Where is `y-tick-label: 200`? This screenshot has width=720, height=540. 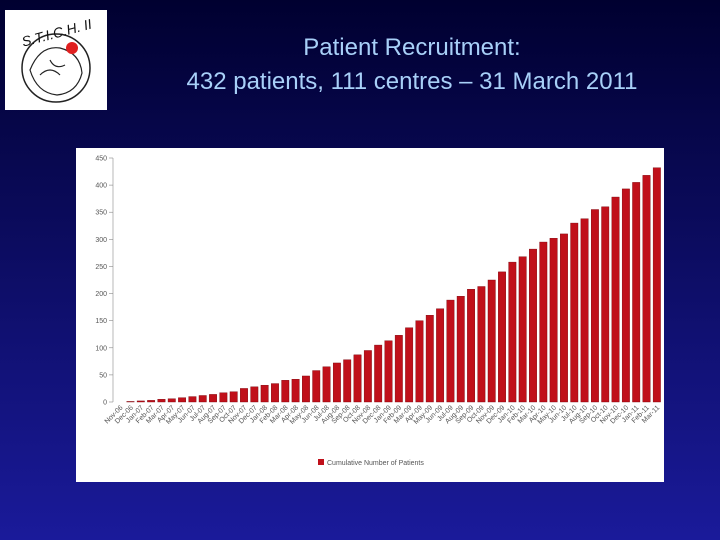
y-tick-label: 200 is located at coordinates (101, 294).